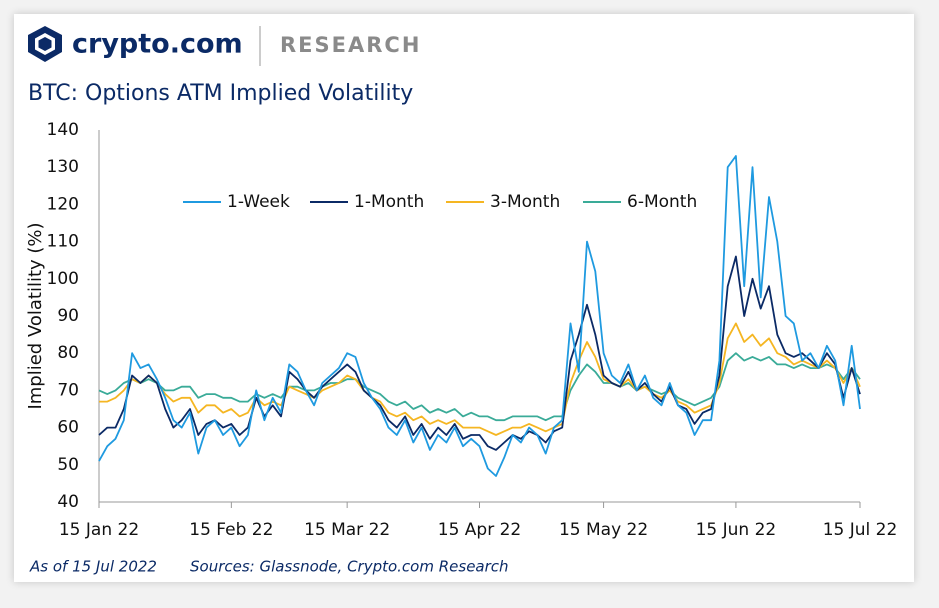  What do you see at coordinates (99, 530) in the screenshot?
I see `x-tick-label: 15 Jan 22` at bounding box center [99, 530].